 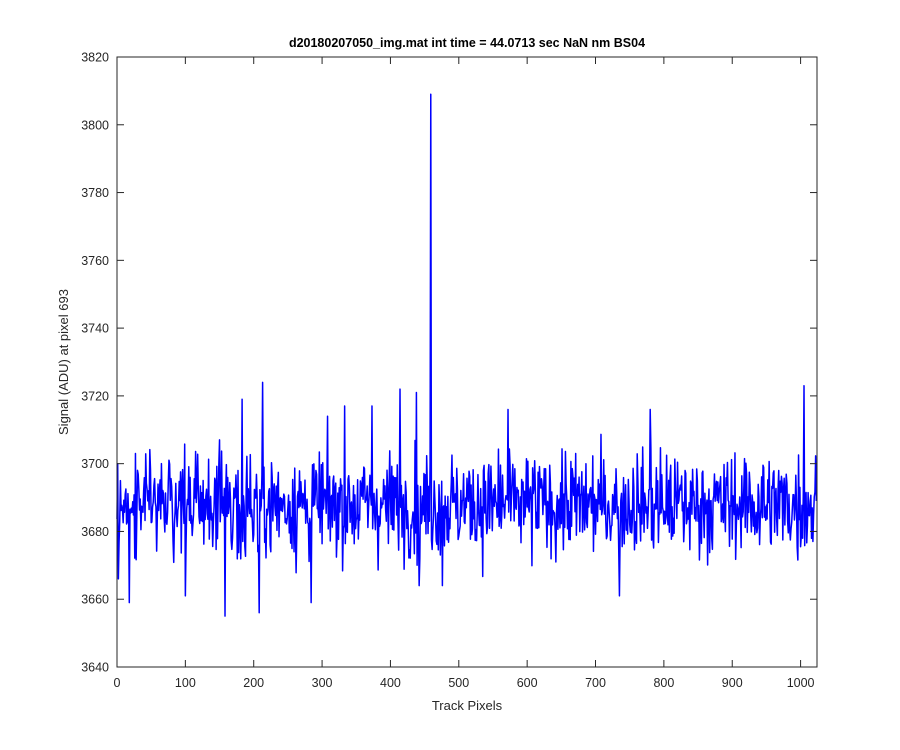 What do you see at coordinates (732, 683) in the screenshot?
I see `x-tick-label: 900` at bounding box center [732, 683].